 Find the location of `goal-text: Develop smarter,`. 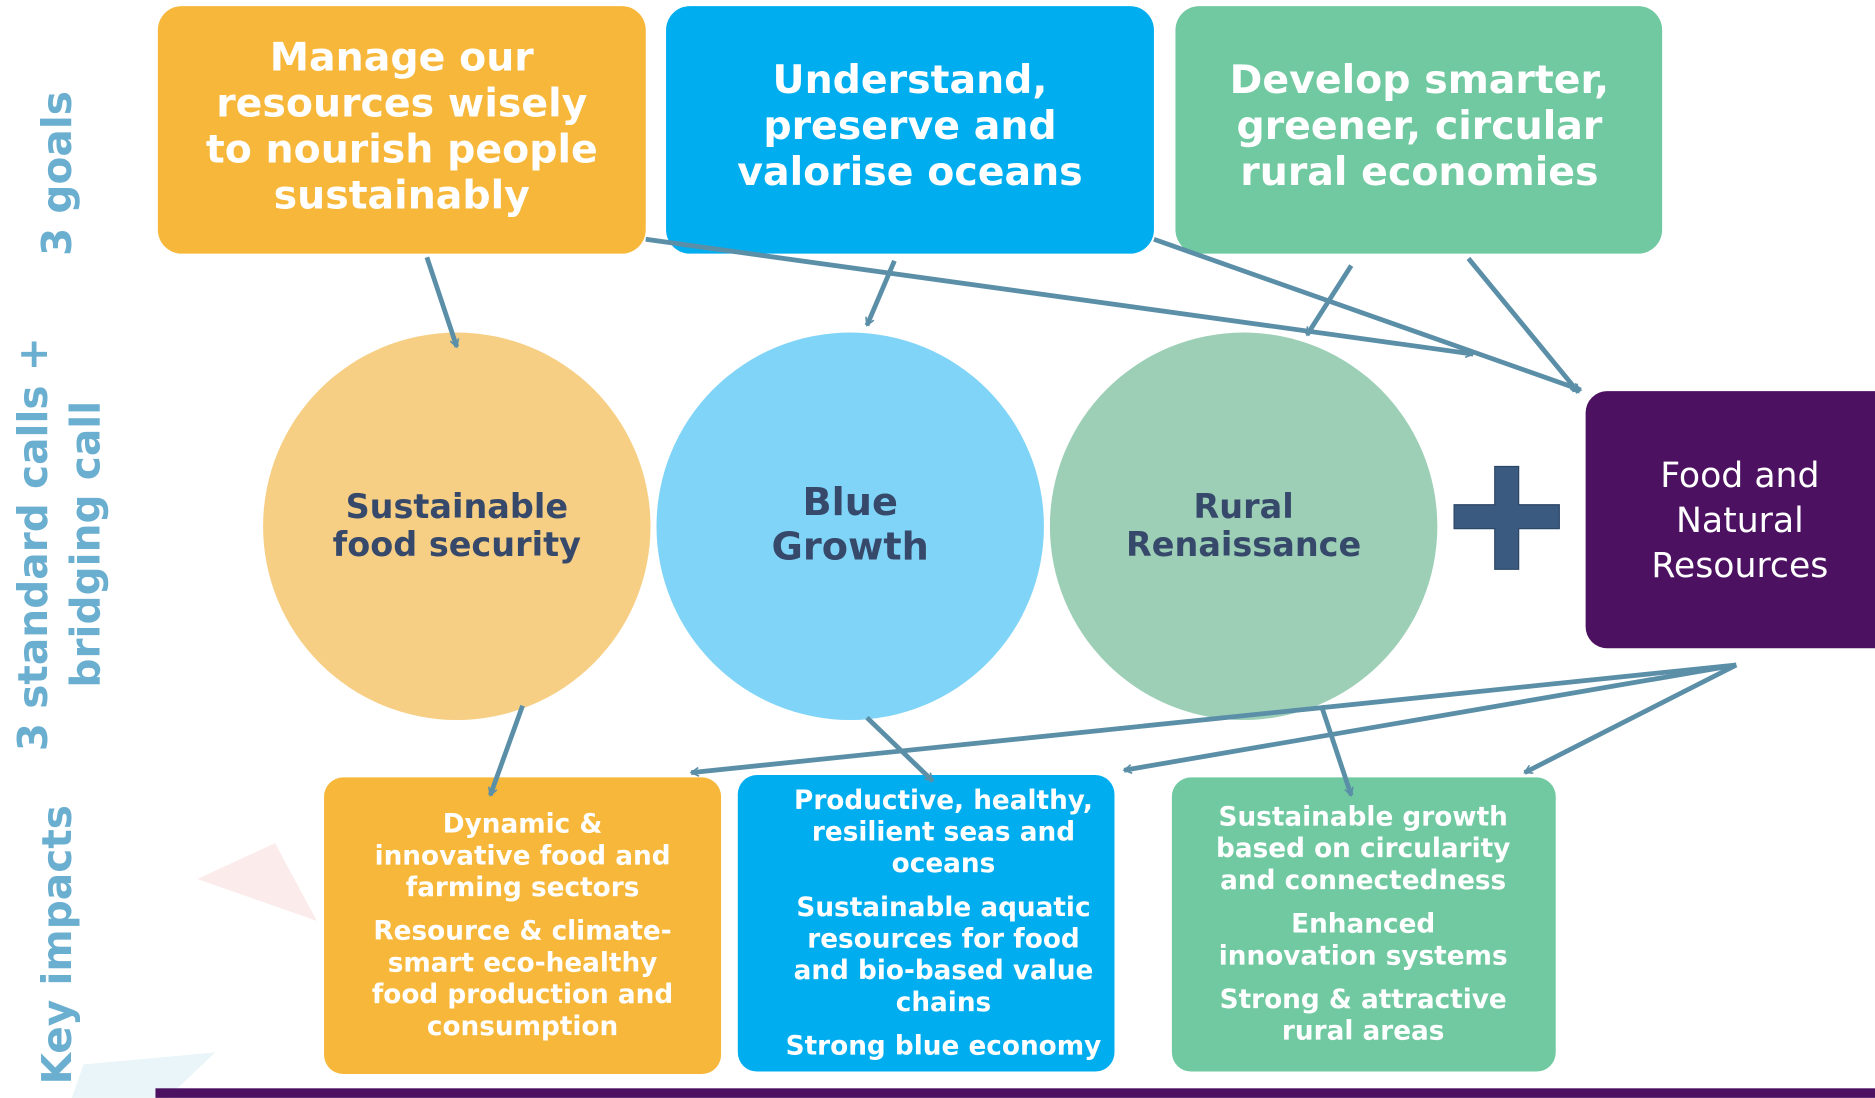

goal-text: Develop smarter, is located at coordinates (1420, 80).